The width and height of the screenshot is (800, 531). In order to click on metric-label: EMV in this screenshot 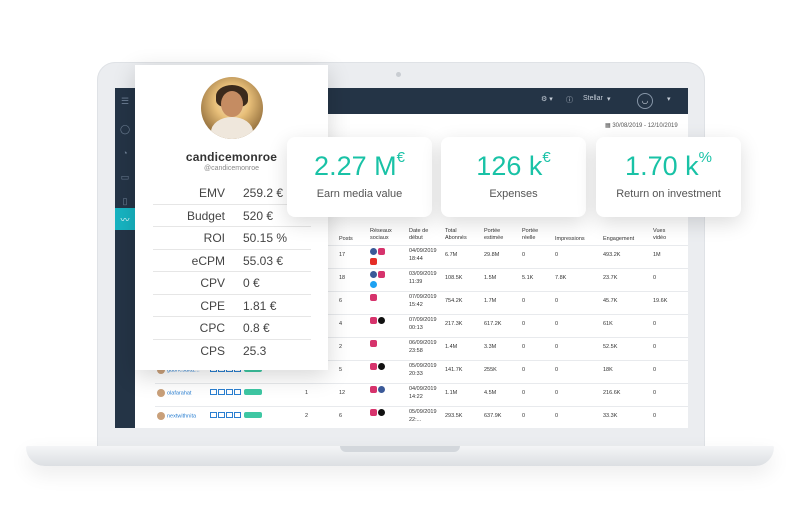, I will do `click(211, 193)`.